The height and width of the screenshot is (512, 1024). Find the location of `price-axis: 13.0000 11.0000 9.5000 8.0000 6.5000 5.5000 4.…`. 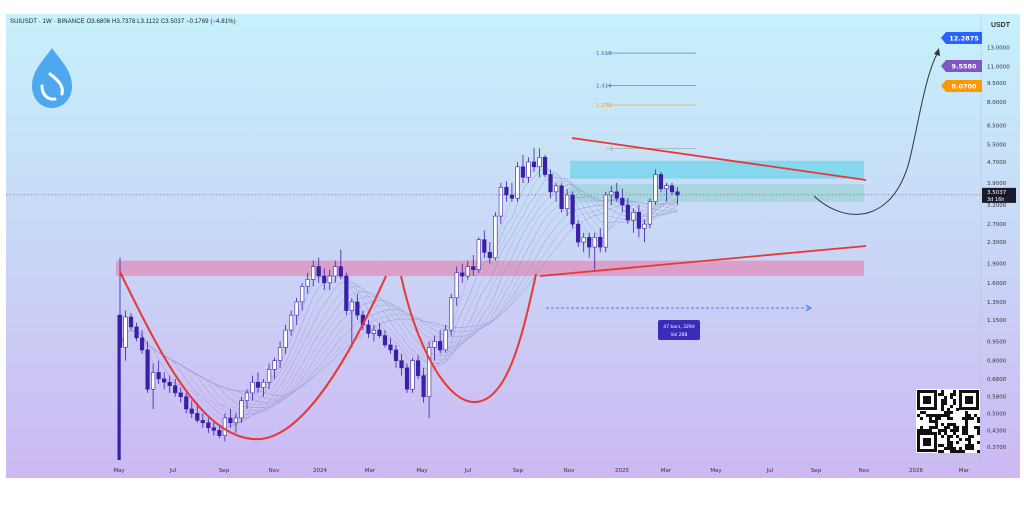

price-axis: 13.0000 11.0000 9.5000 8.0000 6.5000 5.5000 4.… is located at coordinates (998, 246).